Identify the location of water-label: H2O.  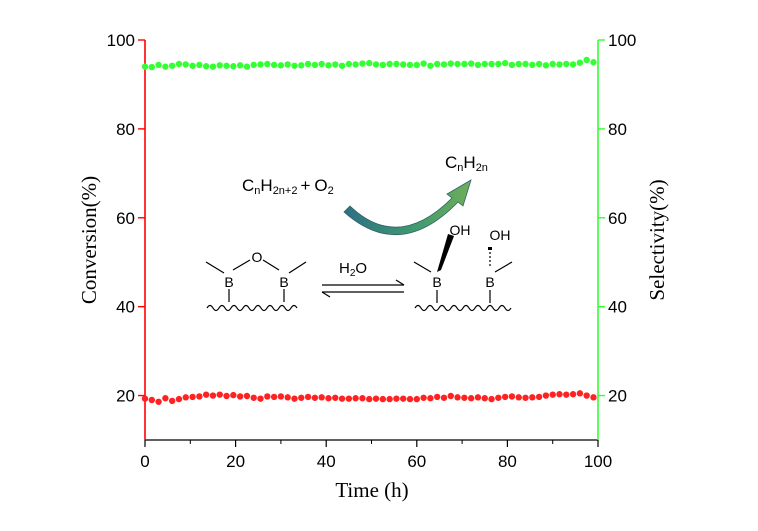
(353, 269).